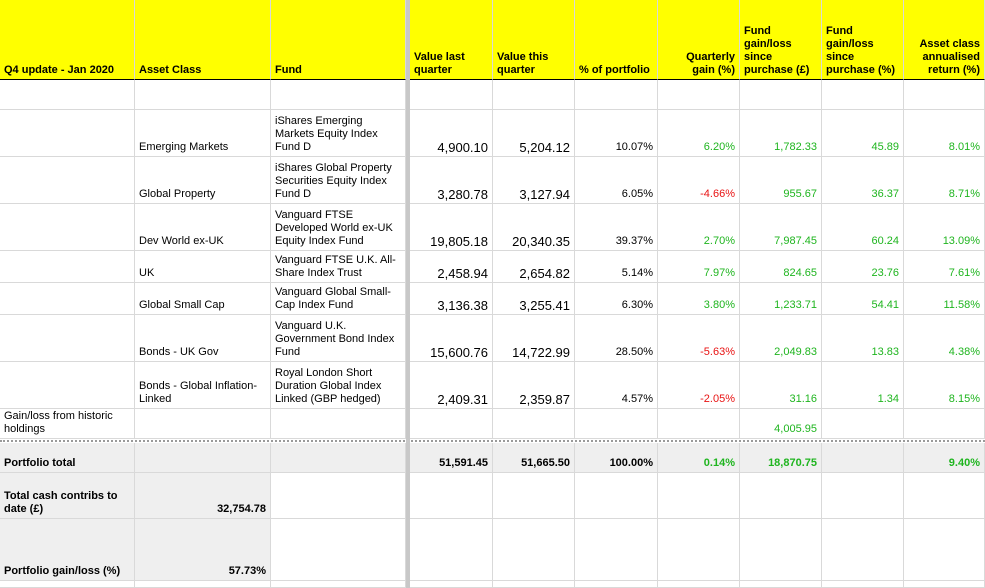  I want to click on value-last-cell: 3,136.38, so click(451, 299).